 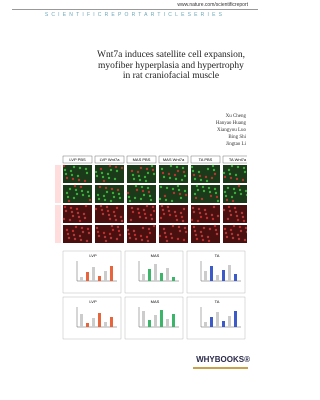 I want to click on author: Xu Cheng, so click(x=235, y=116).